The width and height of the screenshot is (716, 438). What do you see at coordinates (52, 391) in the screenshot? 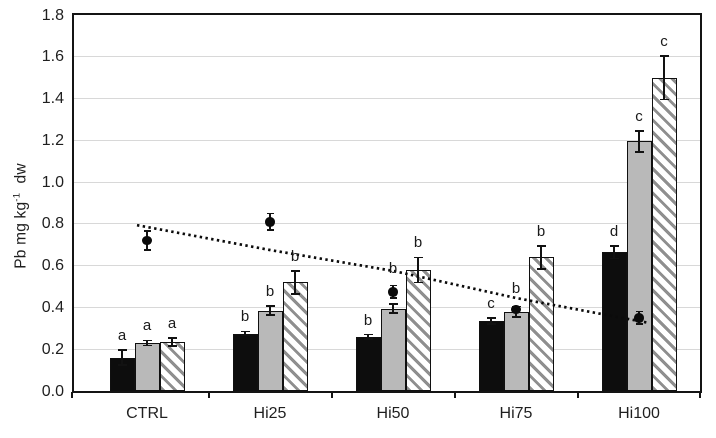
I see `y-tick-label: 0.0` at bounding box center [52, 391].